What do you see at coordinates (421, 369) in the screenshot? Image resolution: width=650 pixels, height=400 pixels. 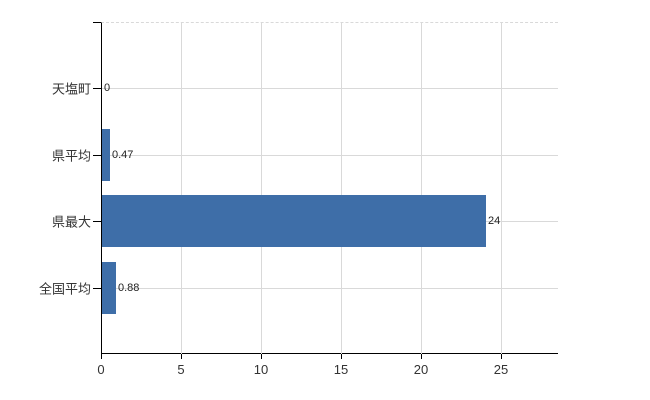 I see `x-tick-label: 20` at bounding box center [421, 369].